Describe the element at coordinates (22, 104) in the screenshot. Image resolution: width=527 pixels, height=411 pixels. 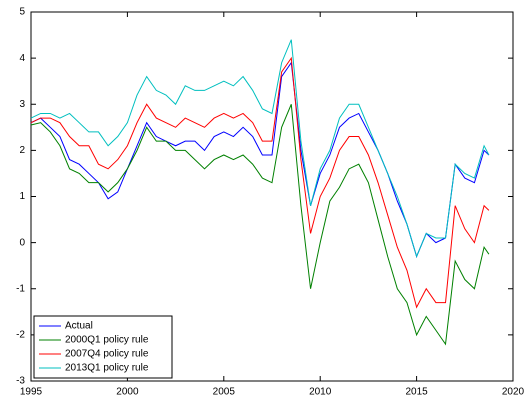
I see `y-tick-label: 3` at that location.